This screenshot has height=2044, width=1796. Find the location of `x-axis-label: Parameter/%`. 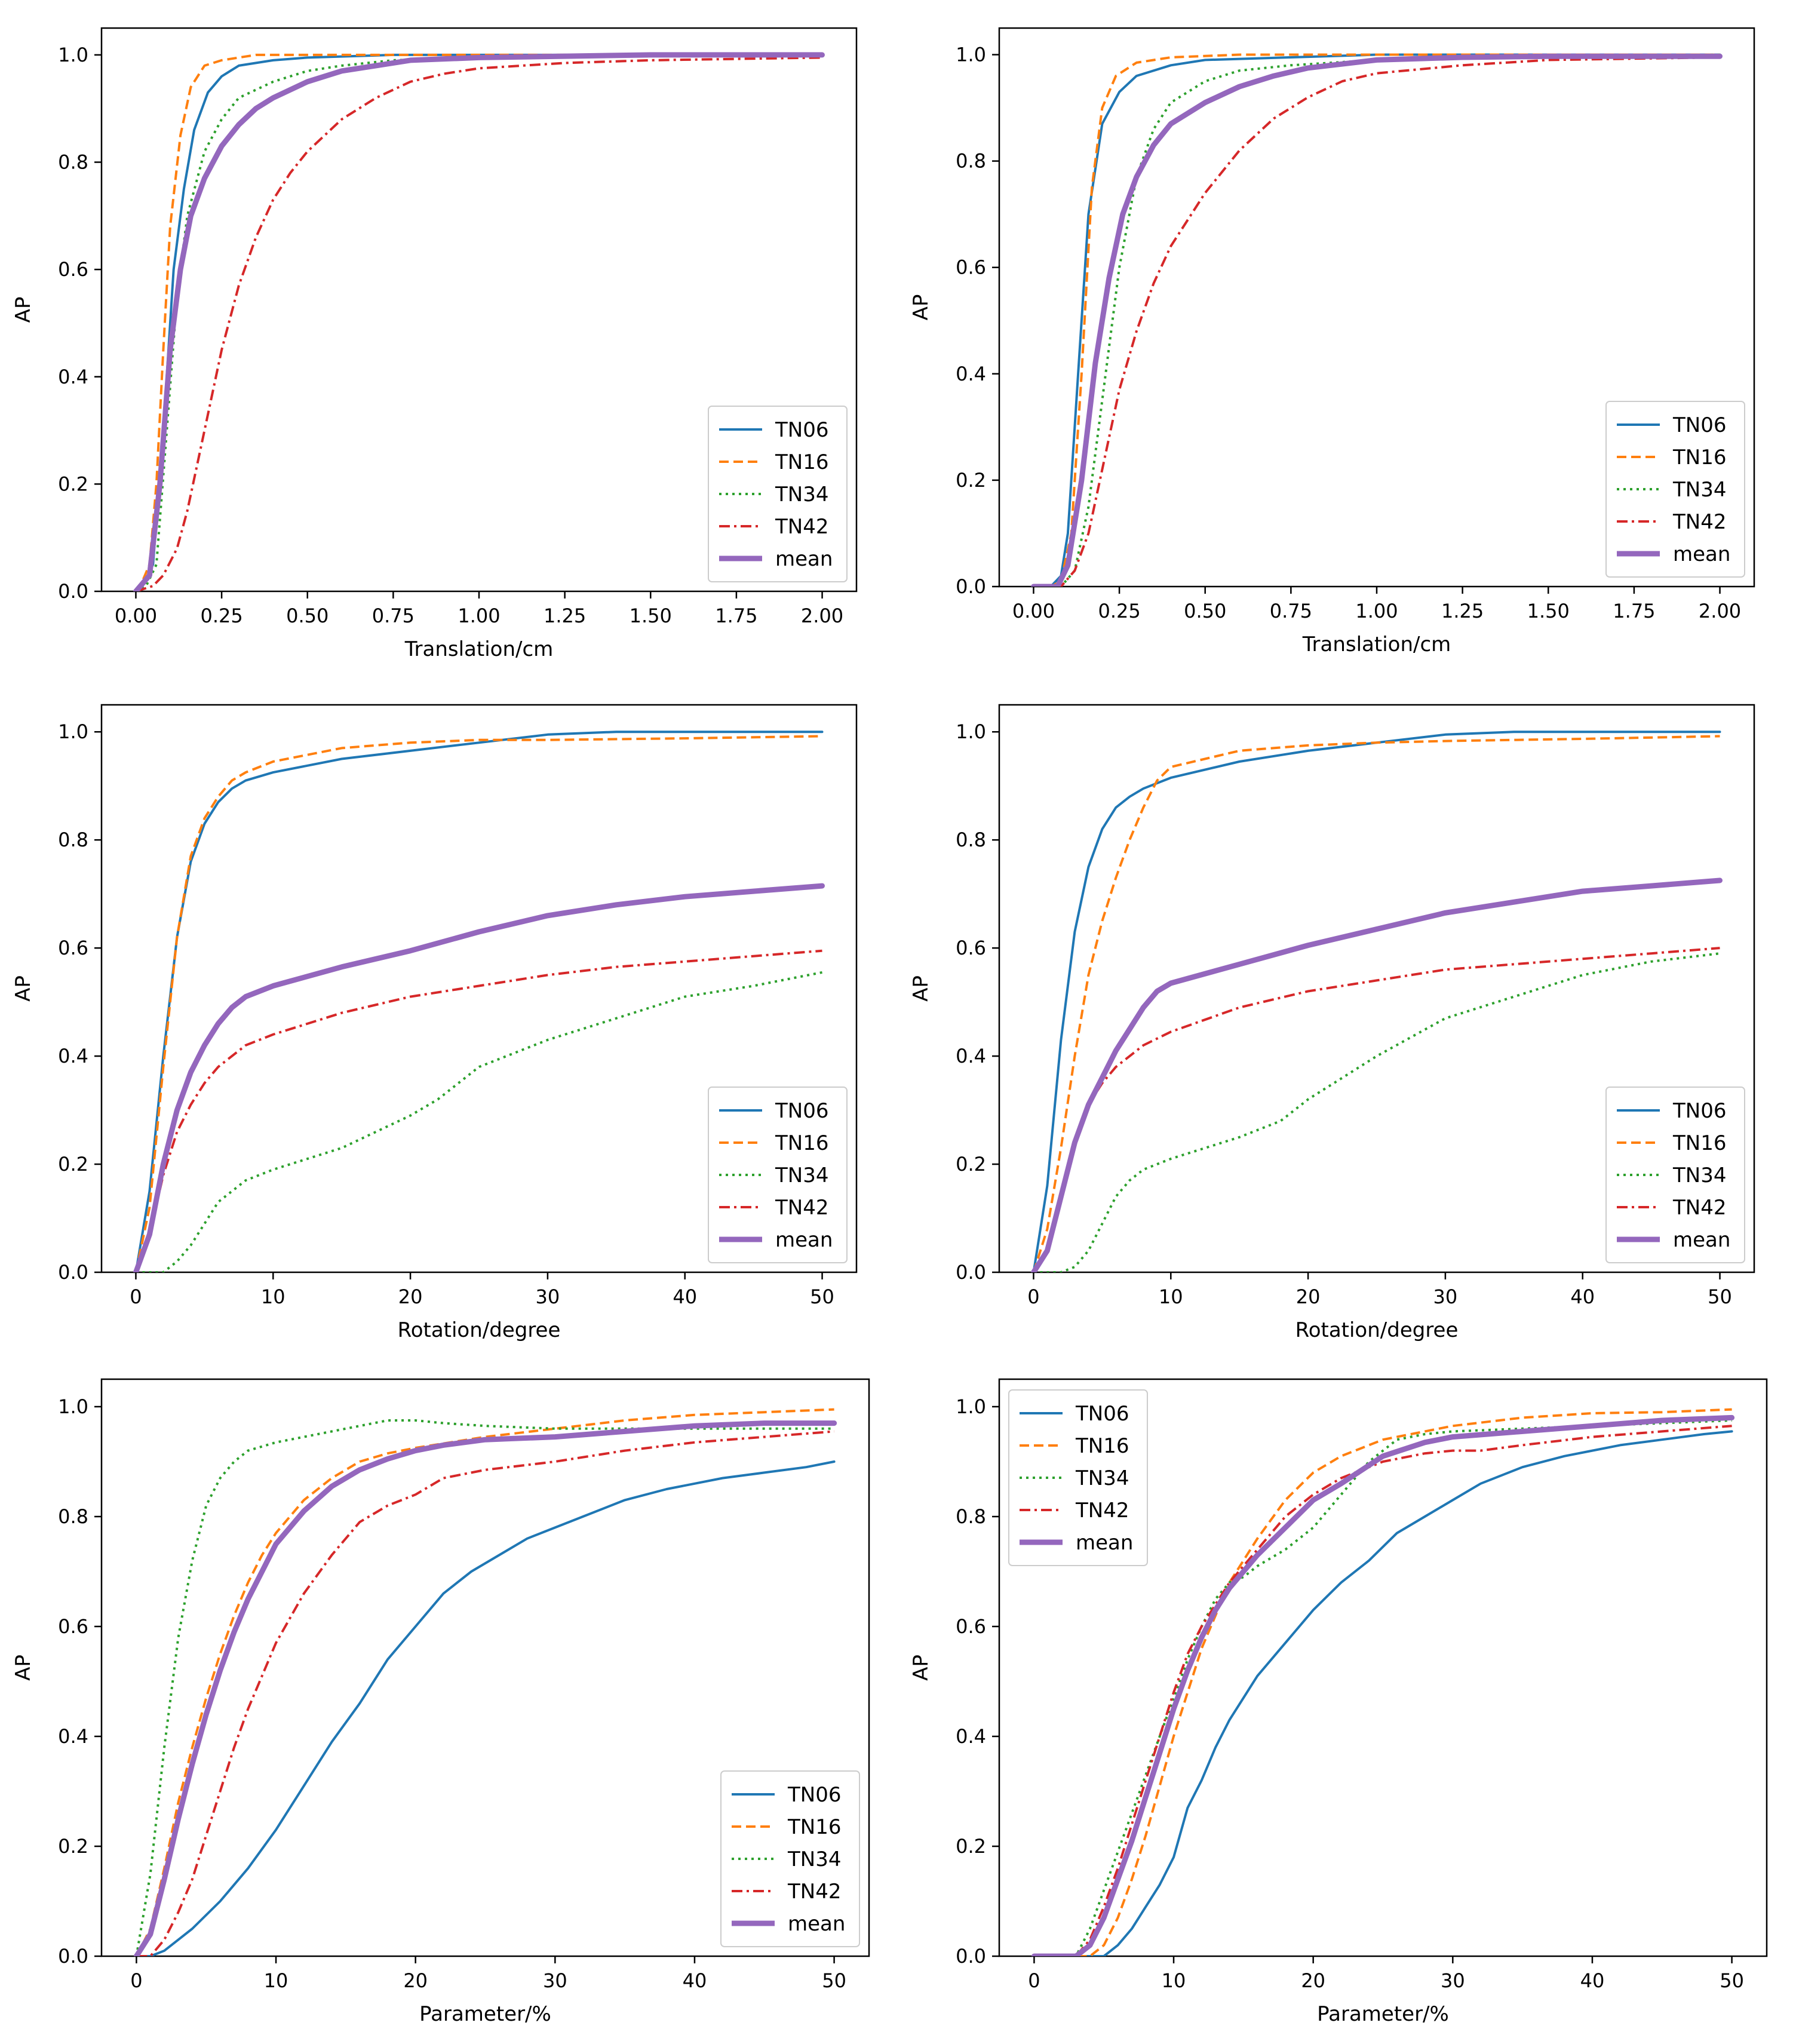

x-axis-label: Parameter/% is located at coordinates (485, 2014).